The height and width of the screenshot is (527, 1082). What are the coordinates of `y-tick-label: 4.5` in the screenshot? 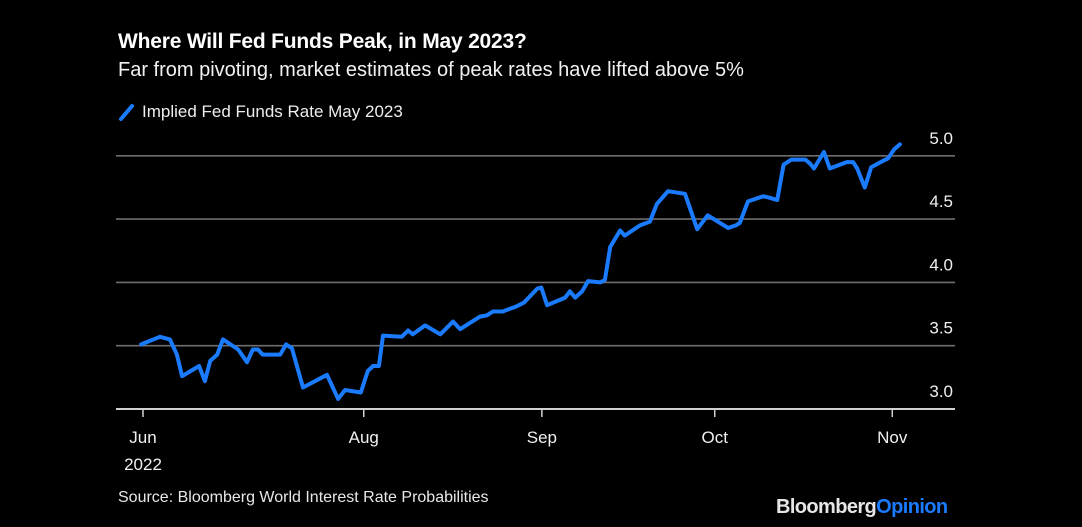 It's located at (941, 201).